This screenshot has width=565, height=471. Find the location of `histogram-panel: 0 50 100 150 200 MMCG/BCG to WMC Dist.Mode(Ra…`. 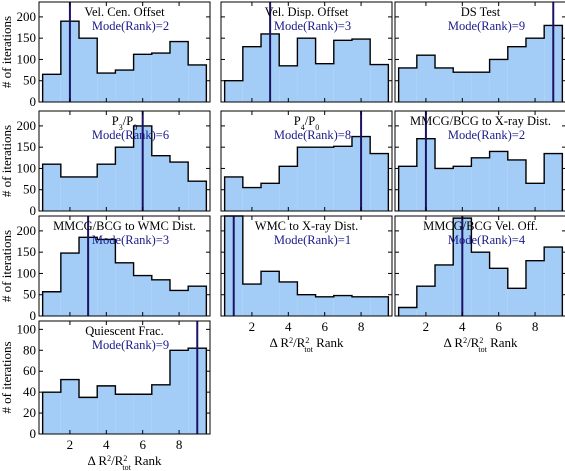

histogram-panel: 0 50 100 150 200 MMCG/BCG to WMC Dist.Mode(Ra… is located at coordinates (114, 269).